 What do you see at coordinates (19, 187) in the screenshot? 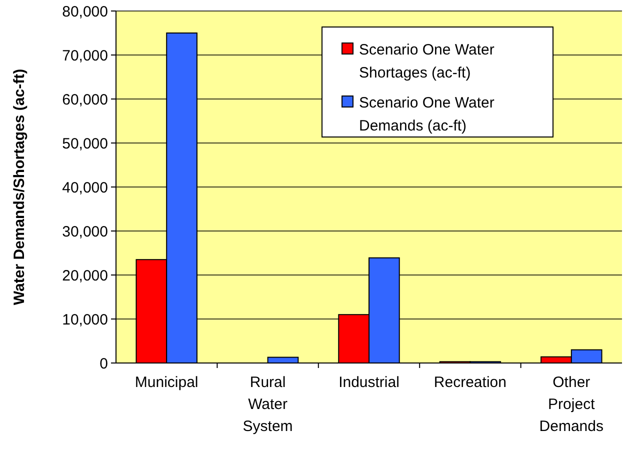
I see `y-axis-title: Water Demands/Shortages (ac-ft)` at bounding box center [19, 187].